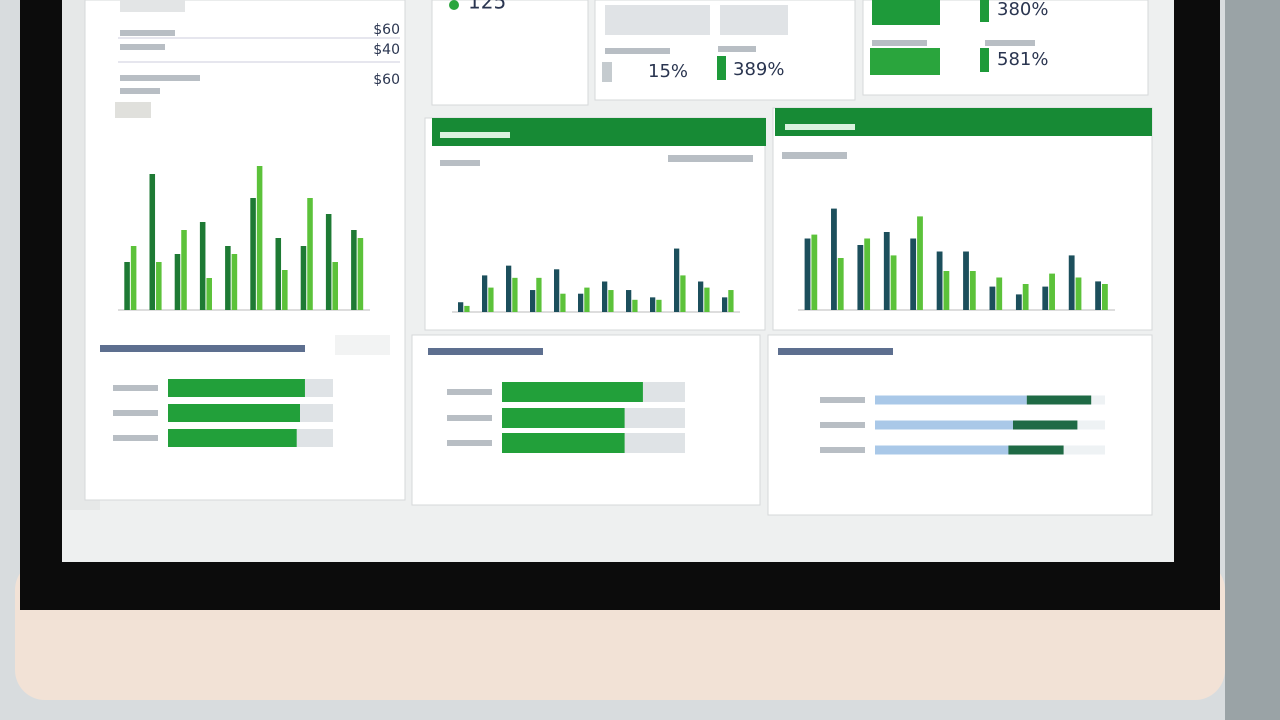  What do you see at coordinates (1252, 360) in the screenshot?
I see `background-shelf` at bounding box center [1252, 360].